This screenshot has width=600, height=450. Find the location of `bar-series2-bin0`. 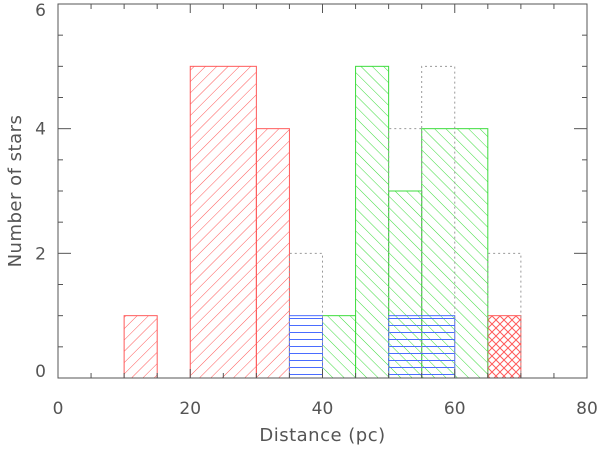

bar-series2-bin0 is located at coordinates (305, 347).